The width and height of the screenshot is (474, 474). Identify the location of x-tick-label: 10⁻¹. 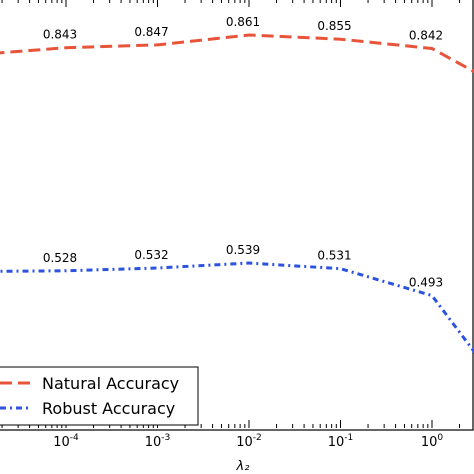
(341, 441).